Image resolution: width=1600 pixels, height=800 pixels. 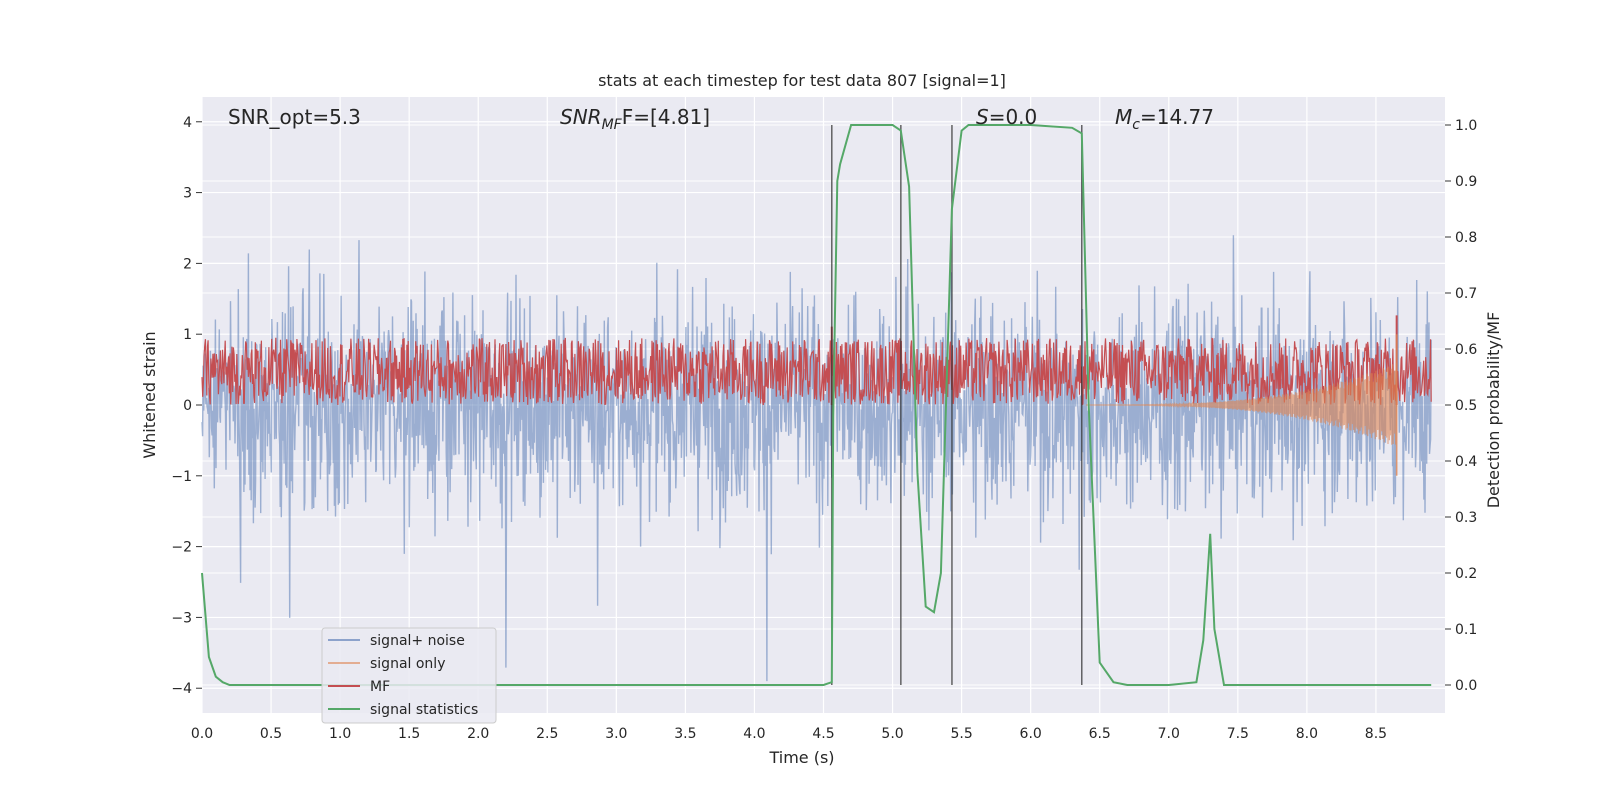 What do you see at coordinates (187, 406) in the screenshot?
I see `y-tick-label-left: 0` at bounding box center [187, 406].